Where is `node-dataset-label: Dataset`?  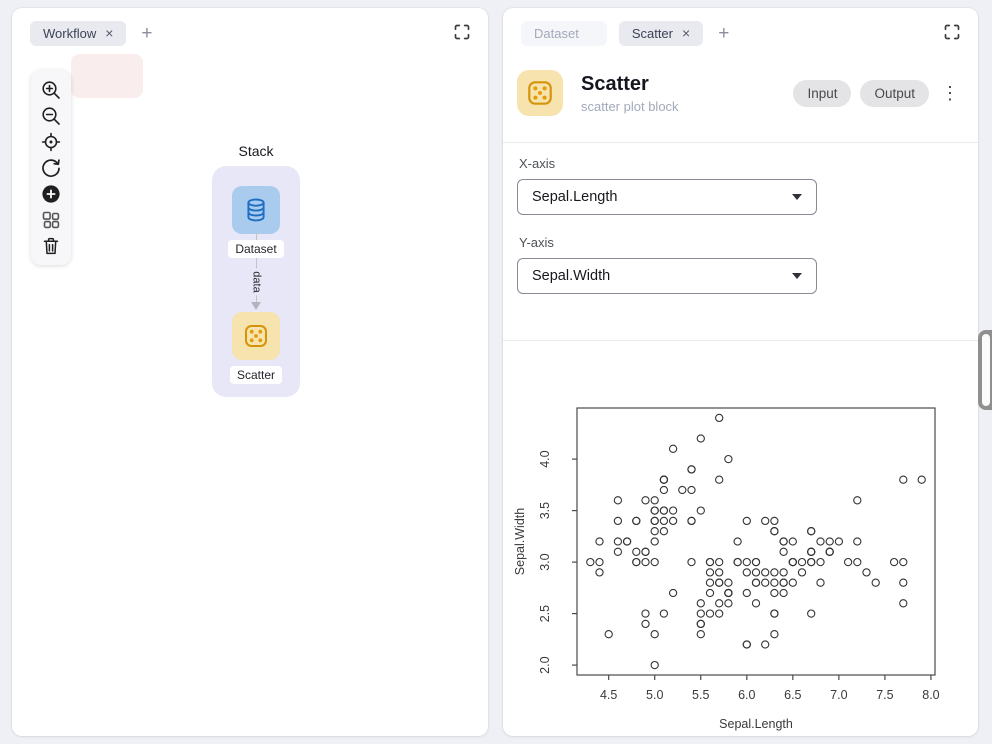 node-dataset-label: Dataset is located at coordinates (256, 249).